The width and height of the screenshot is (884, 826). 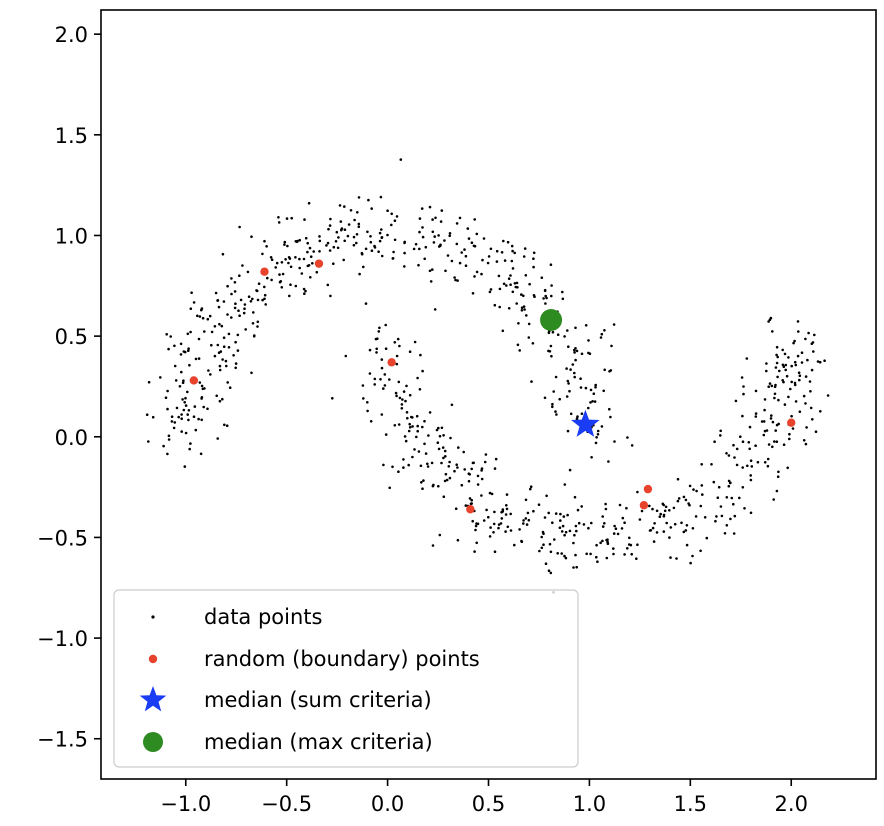 I want to click on legend-box, so click(x=346, y=678).